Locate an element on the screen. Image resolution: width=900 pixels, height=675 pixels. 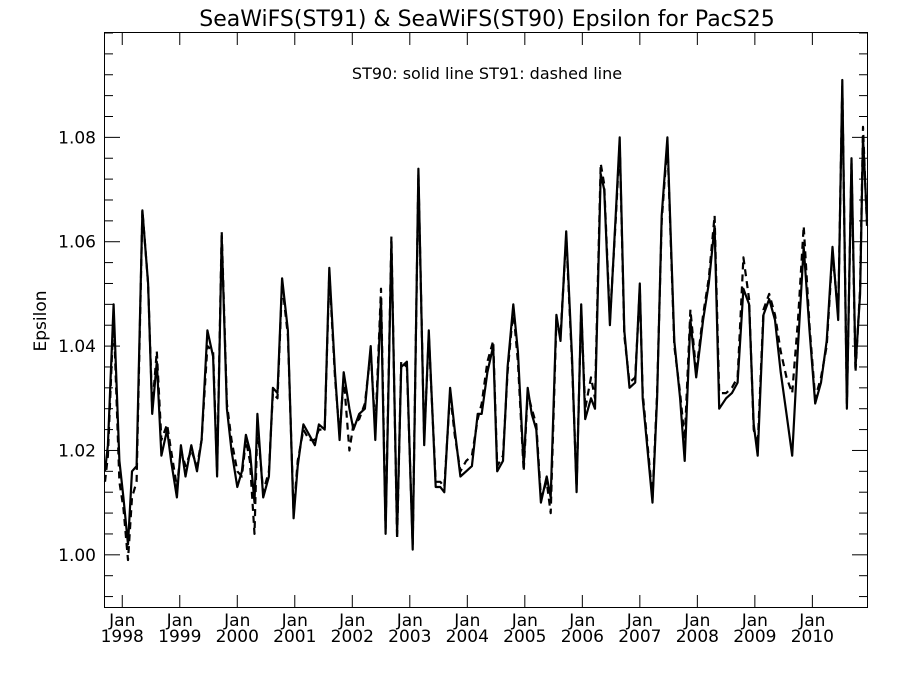
x-tick-year: 2000 is located at coordinates (237, 637).